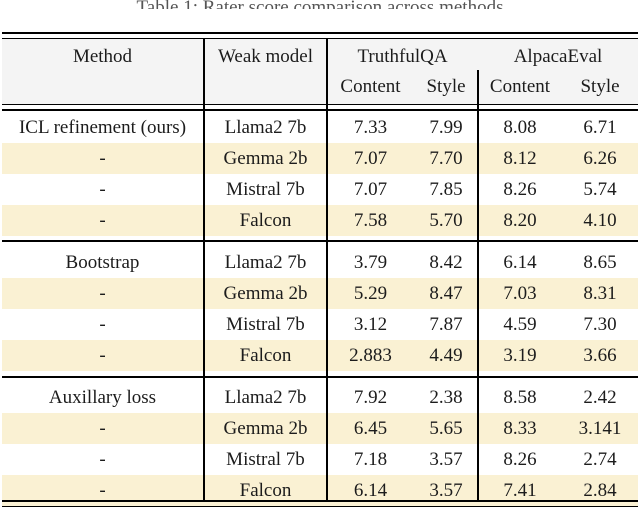  I want to click on value-cell: 3.19, so click(520, 355).